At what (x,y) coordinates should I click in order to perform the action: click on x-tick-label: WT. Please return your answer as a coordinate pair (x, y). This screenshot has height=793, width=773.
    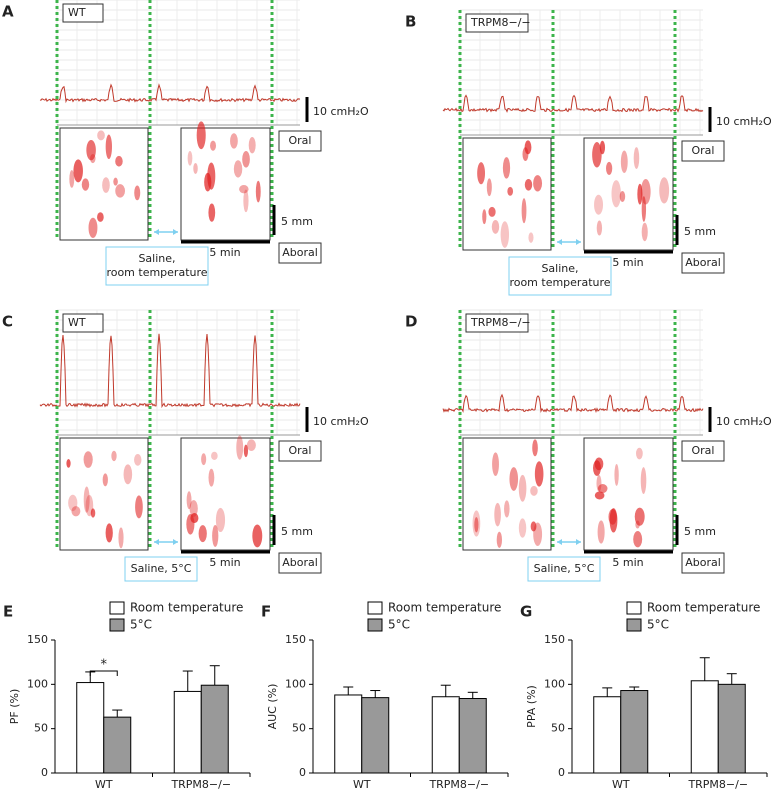
    Looking at the image, I should click on (621, 784).